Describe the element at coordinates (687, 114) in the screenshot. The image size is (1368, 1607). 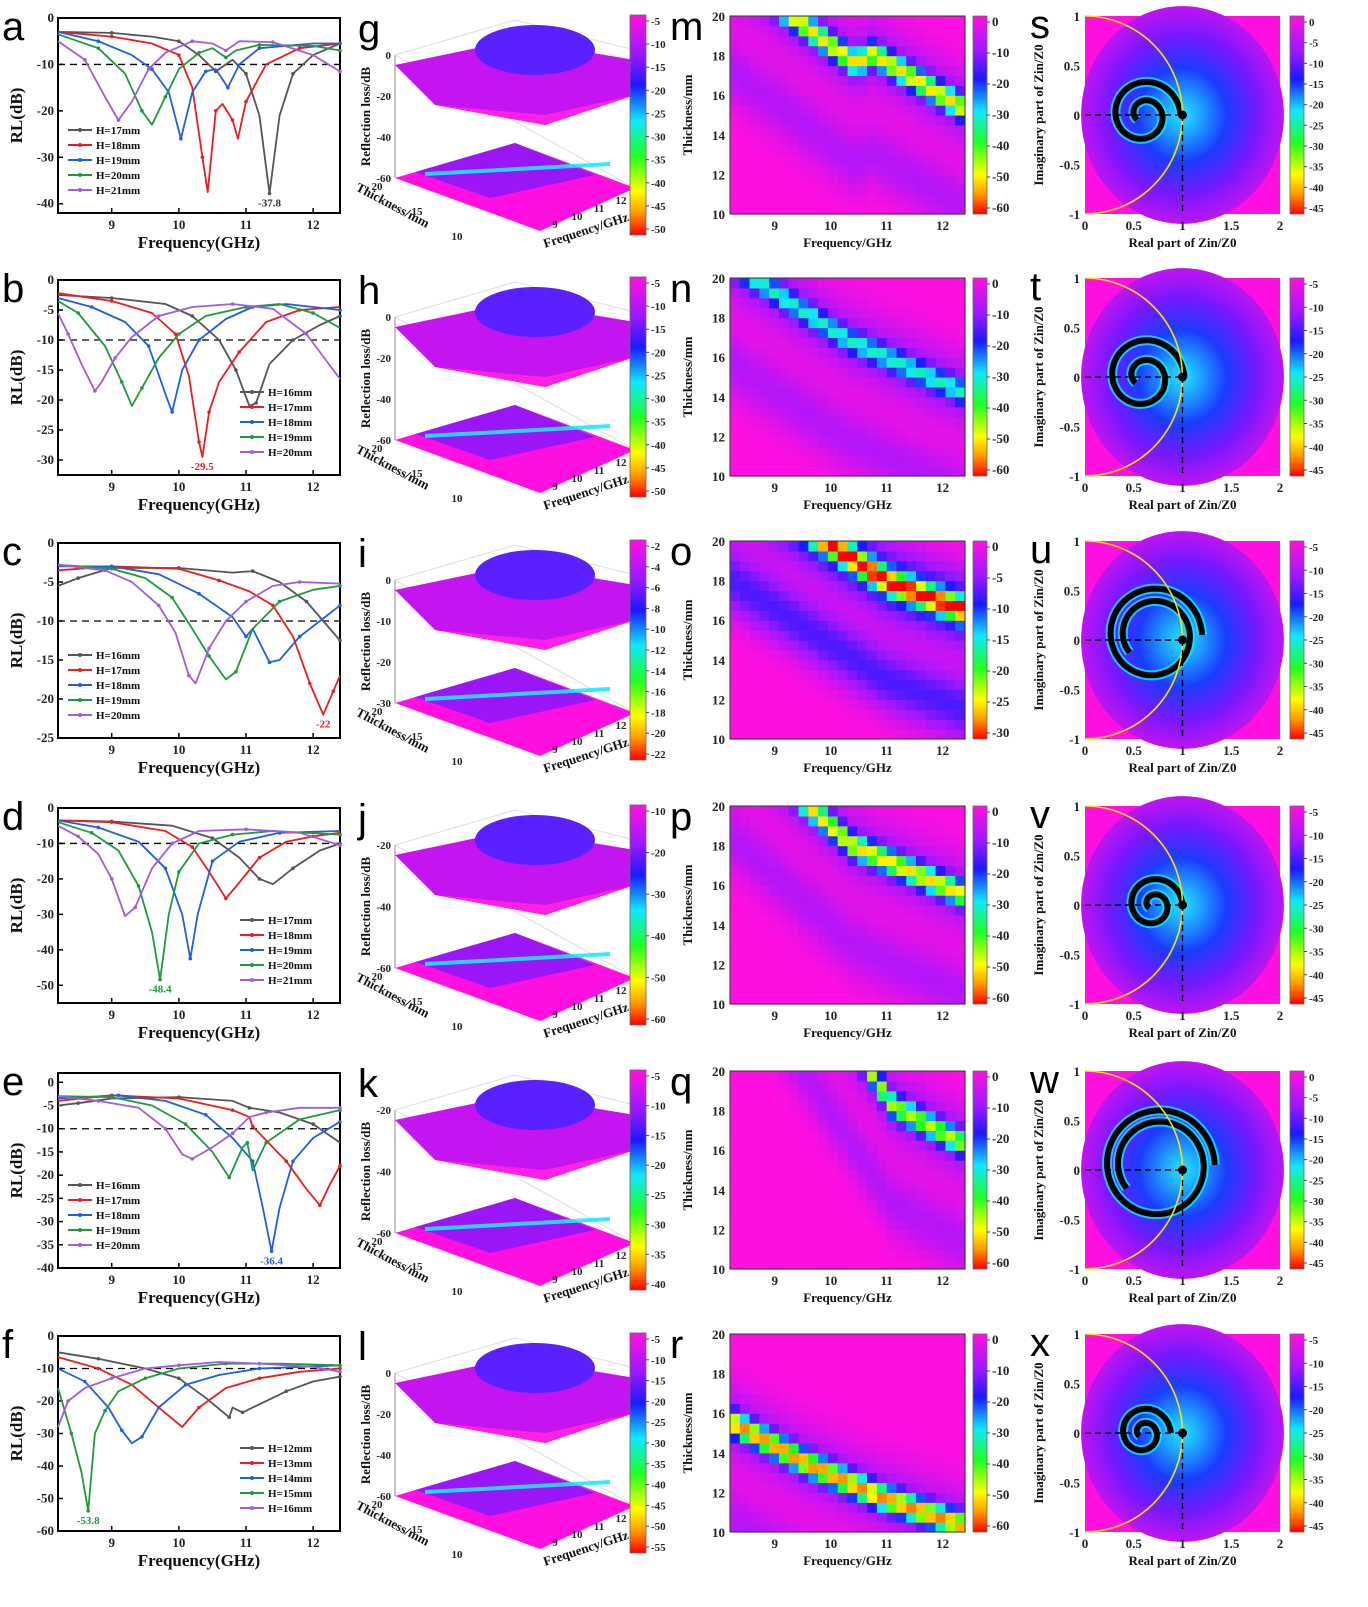
I see `y-axis-label: Thickness/mm` at that location.